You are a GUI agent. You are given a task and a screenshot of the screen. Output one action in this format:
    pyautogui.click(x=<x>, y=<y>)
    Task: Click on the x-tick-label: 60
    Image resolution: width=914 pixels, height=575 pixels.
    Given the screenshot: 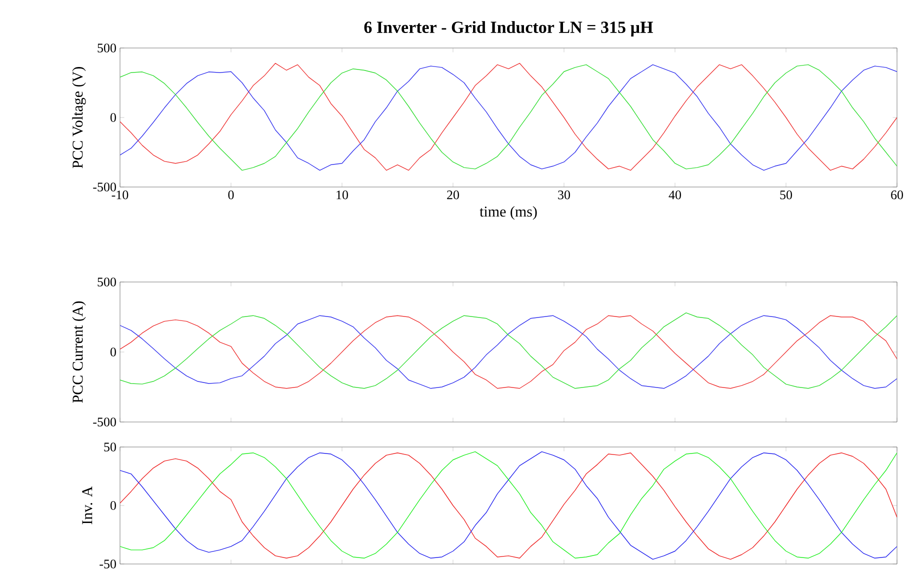 What is the action you would take?
    pyautogui.click(x=897, y=195)
    